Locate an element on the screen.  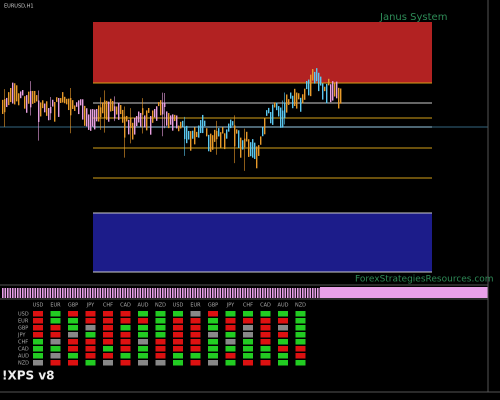
strip-bg is located at coordinates (244, 292).